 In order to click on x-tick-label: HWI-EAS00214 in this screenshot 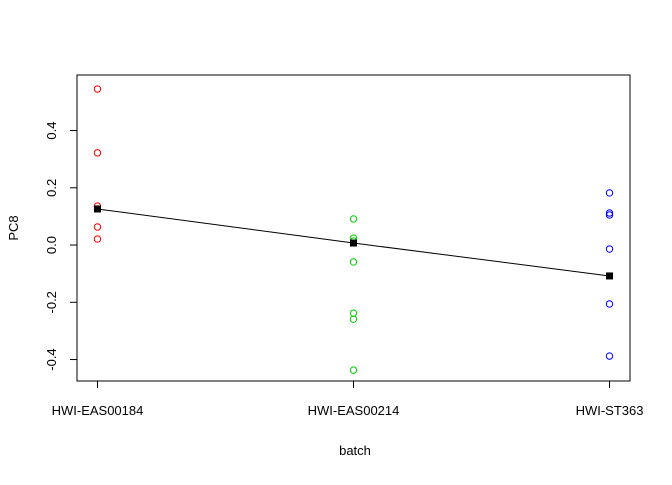, I will do `click(354, 410)`.